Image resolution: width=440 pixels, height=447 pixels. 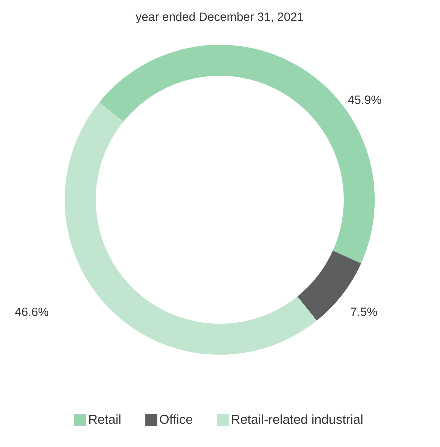 I want to click on legend-label: Retail, so click(x=105, y=419).